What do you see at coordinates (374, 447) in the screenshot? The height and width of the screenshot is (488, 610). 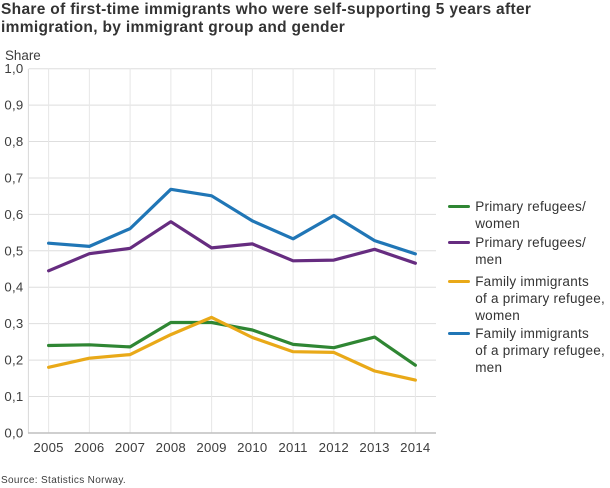 I see `svg-text: 2013` at bounding box center [374, 447].